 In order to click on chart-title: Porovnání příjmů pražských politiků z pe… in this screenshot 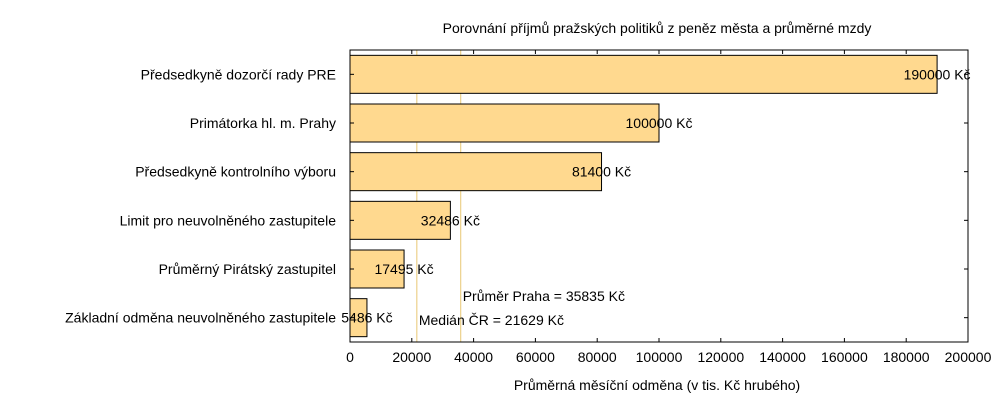, I will do `click(657, 28)`.